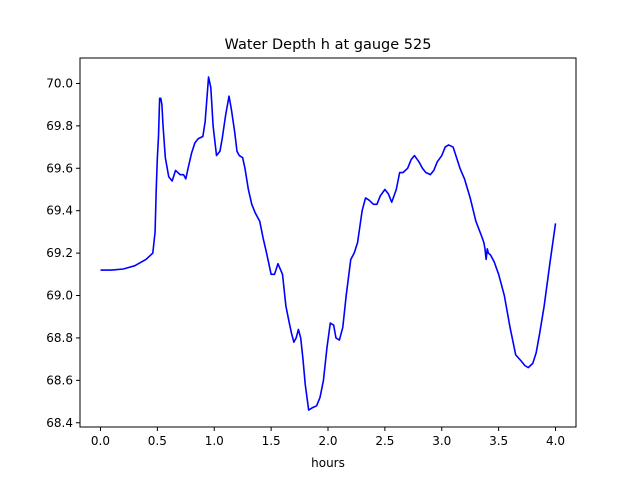 The height and width of the screenshot is (480, 640). I want to click on x-tick-label: 0.0, so click(100, 441).